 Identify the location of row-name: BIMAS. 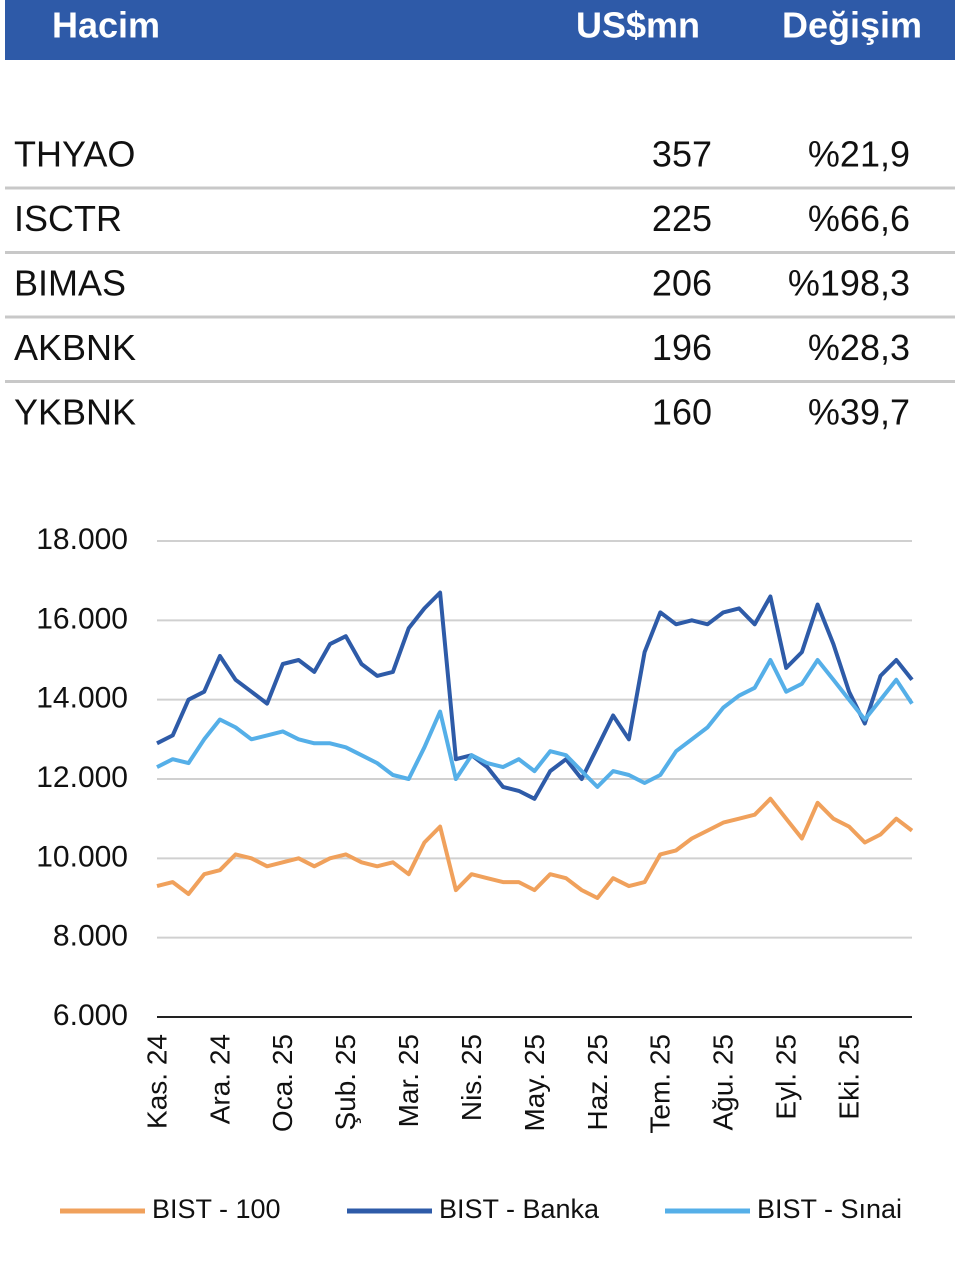
(70, 283).